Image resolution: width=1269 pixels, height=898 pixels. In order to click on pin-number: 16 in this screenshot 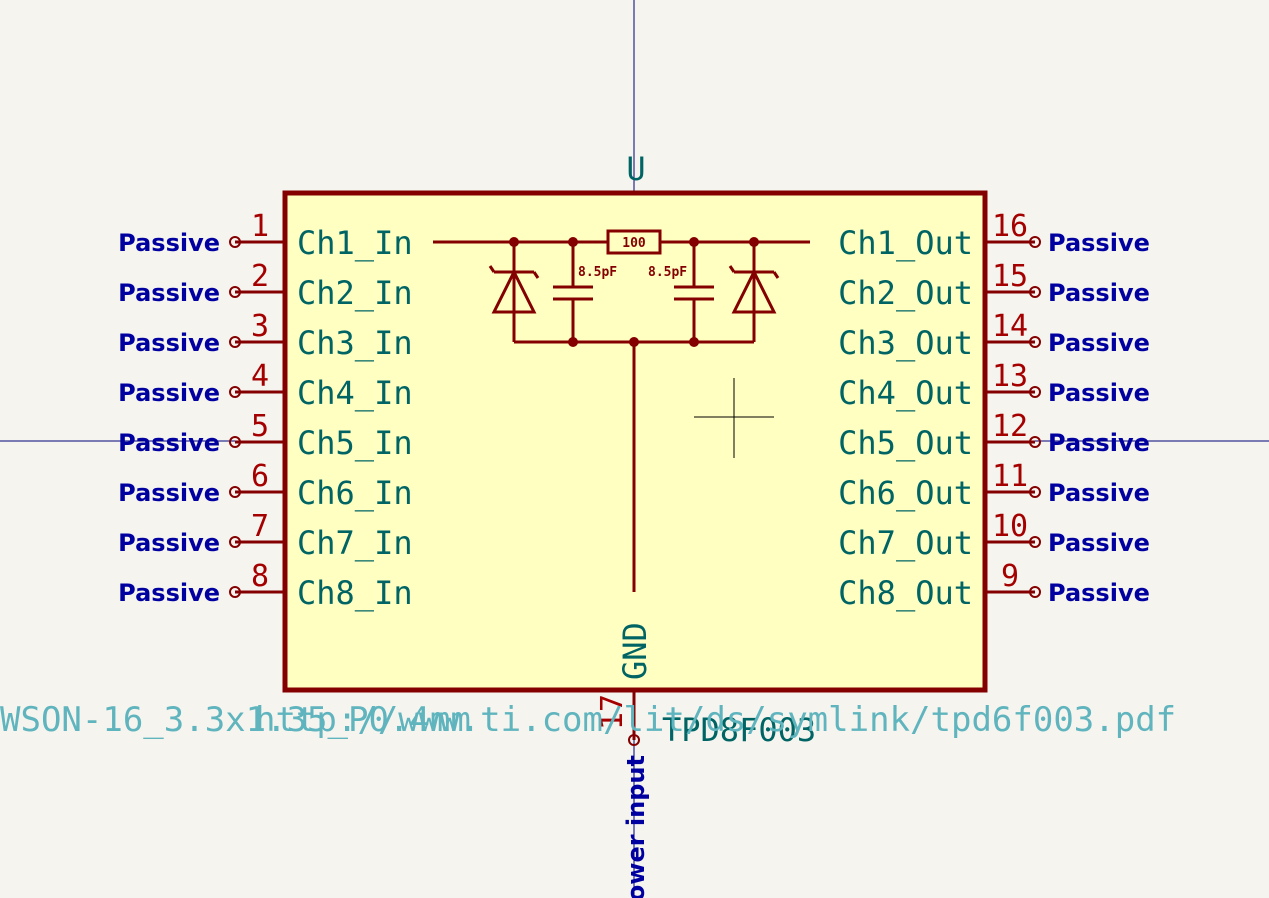, I will do `click(1010, 226)`.